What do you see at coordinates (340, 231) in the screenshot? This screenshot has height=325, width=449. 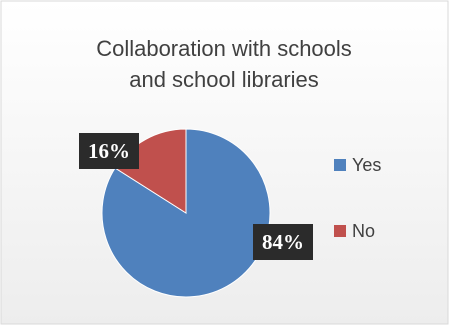 I see `legend-swatch-no` at bounding box center [340, 231].